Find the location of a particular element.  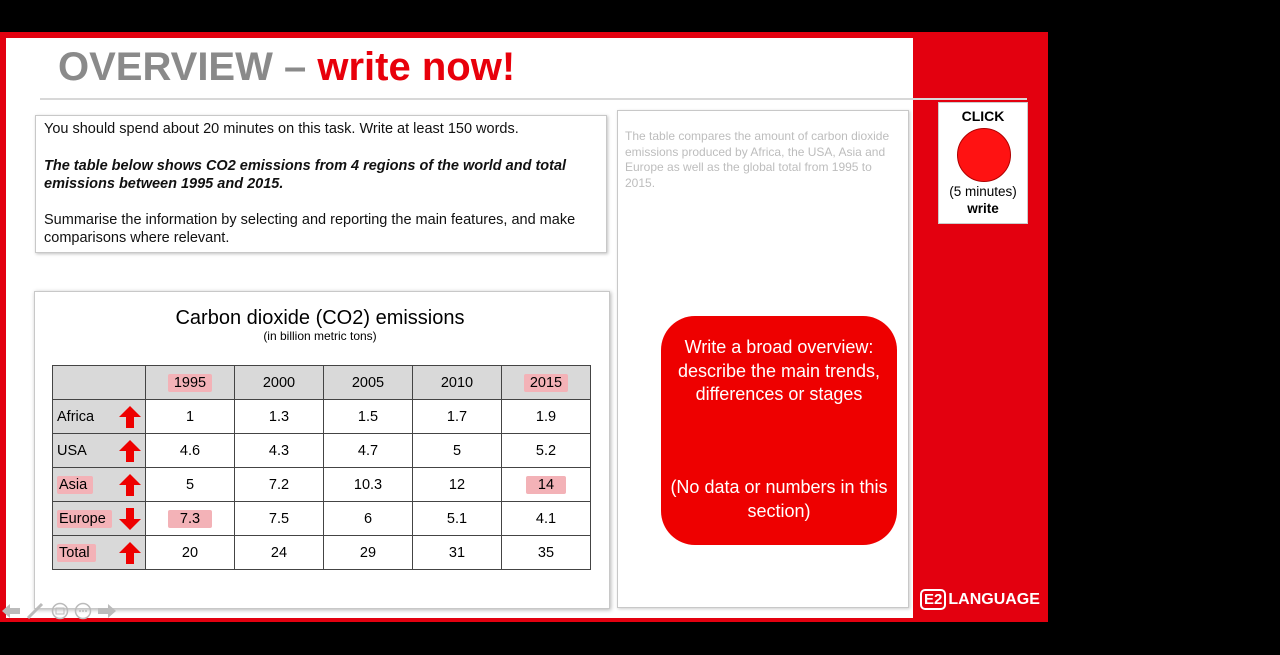

year-label: 2005 is located at coordinates (368, 382).